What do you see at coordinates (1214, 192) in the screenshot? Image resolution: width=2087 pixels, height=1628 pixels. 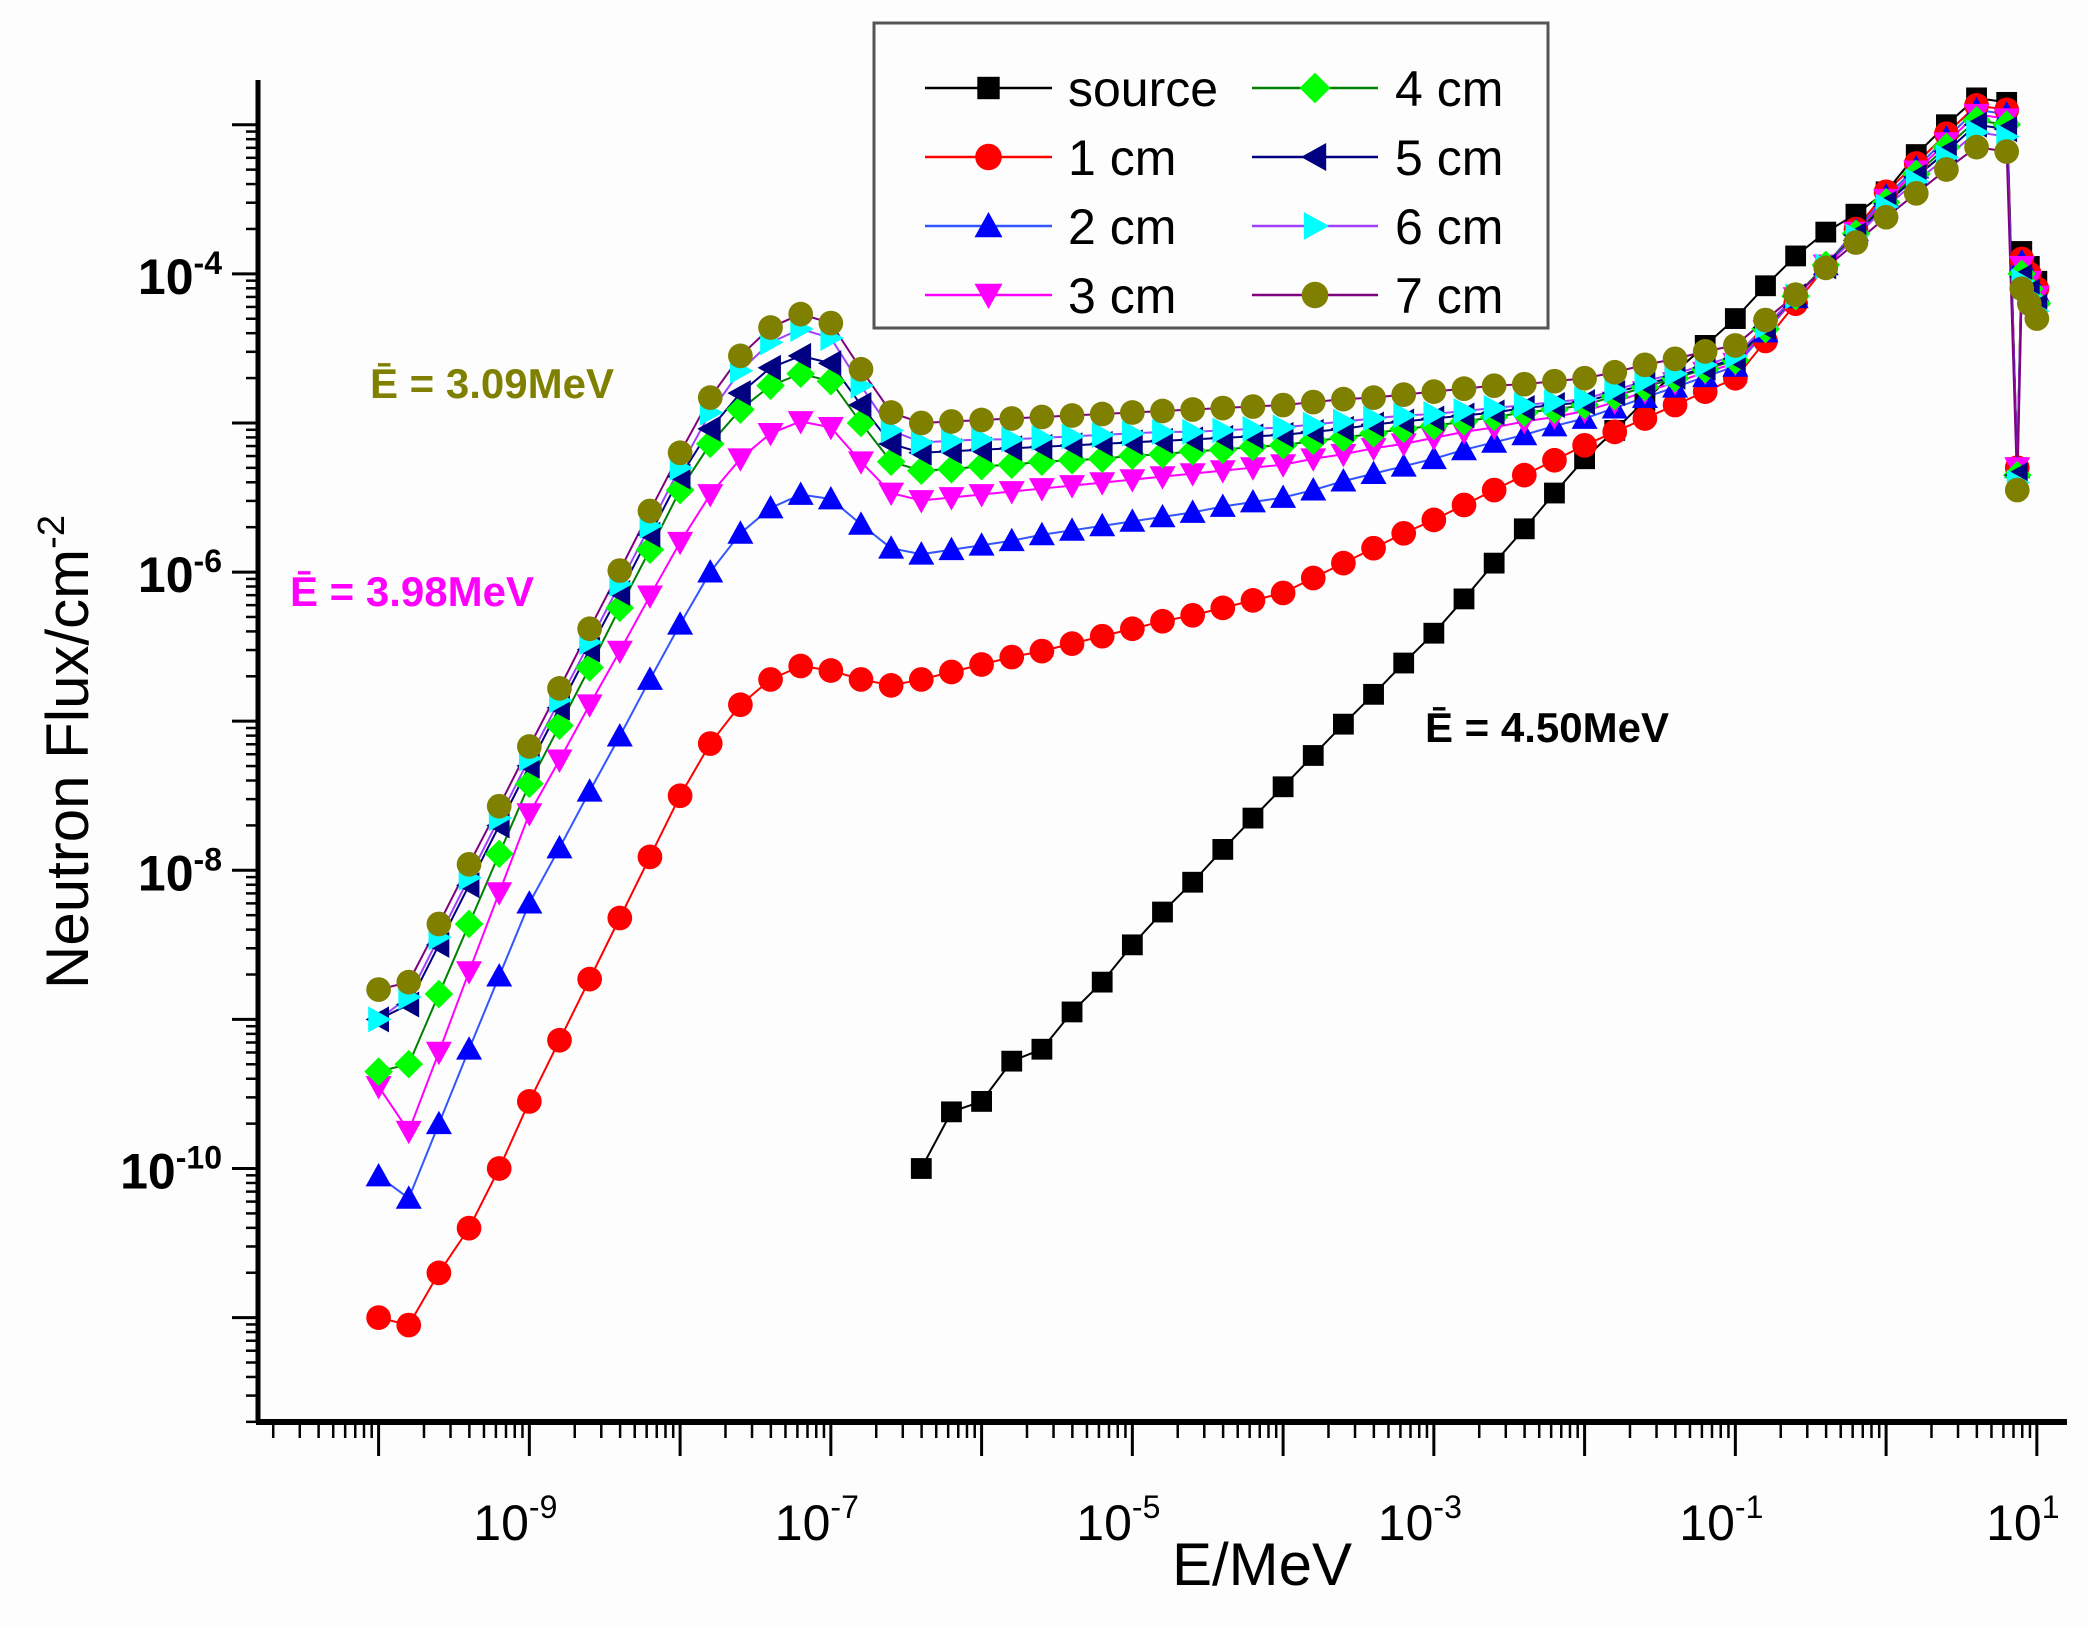 I see `legend-items: source 1 cm 2 cm 3 cm 4 cm 5 cm 6 cm 7 cm` at bounding box center [1214, 192].